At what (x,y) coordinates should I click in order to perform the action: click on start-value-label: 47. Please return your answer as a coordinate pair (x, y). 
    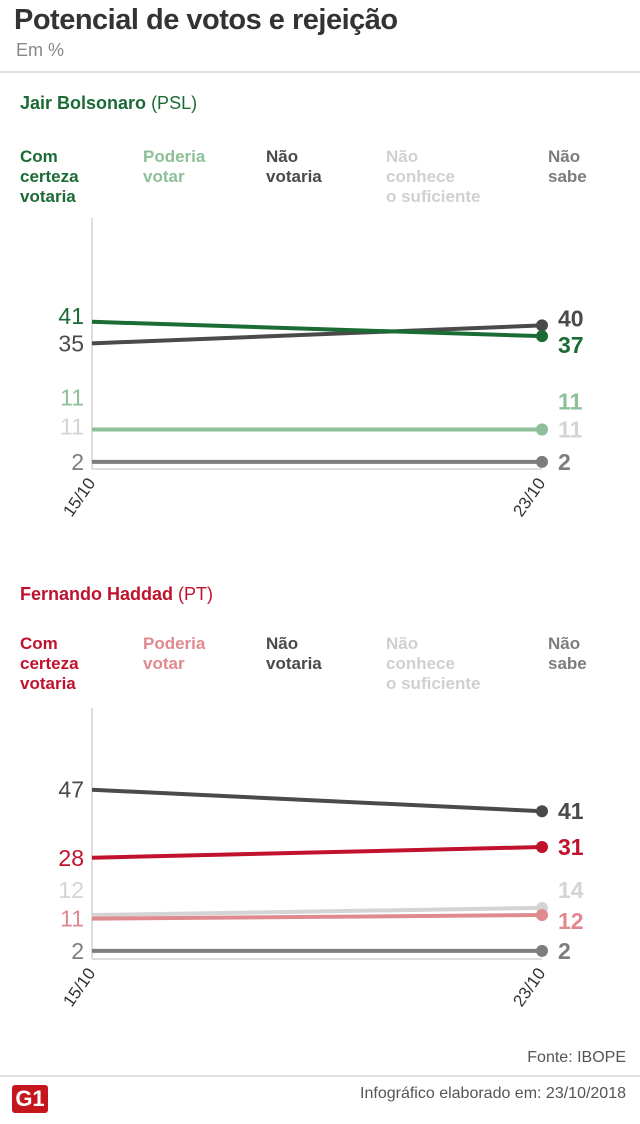
    Looking at the image, I should click on (71, 790).